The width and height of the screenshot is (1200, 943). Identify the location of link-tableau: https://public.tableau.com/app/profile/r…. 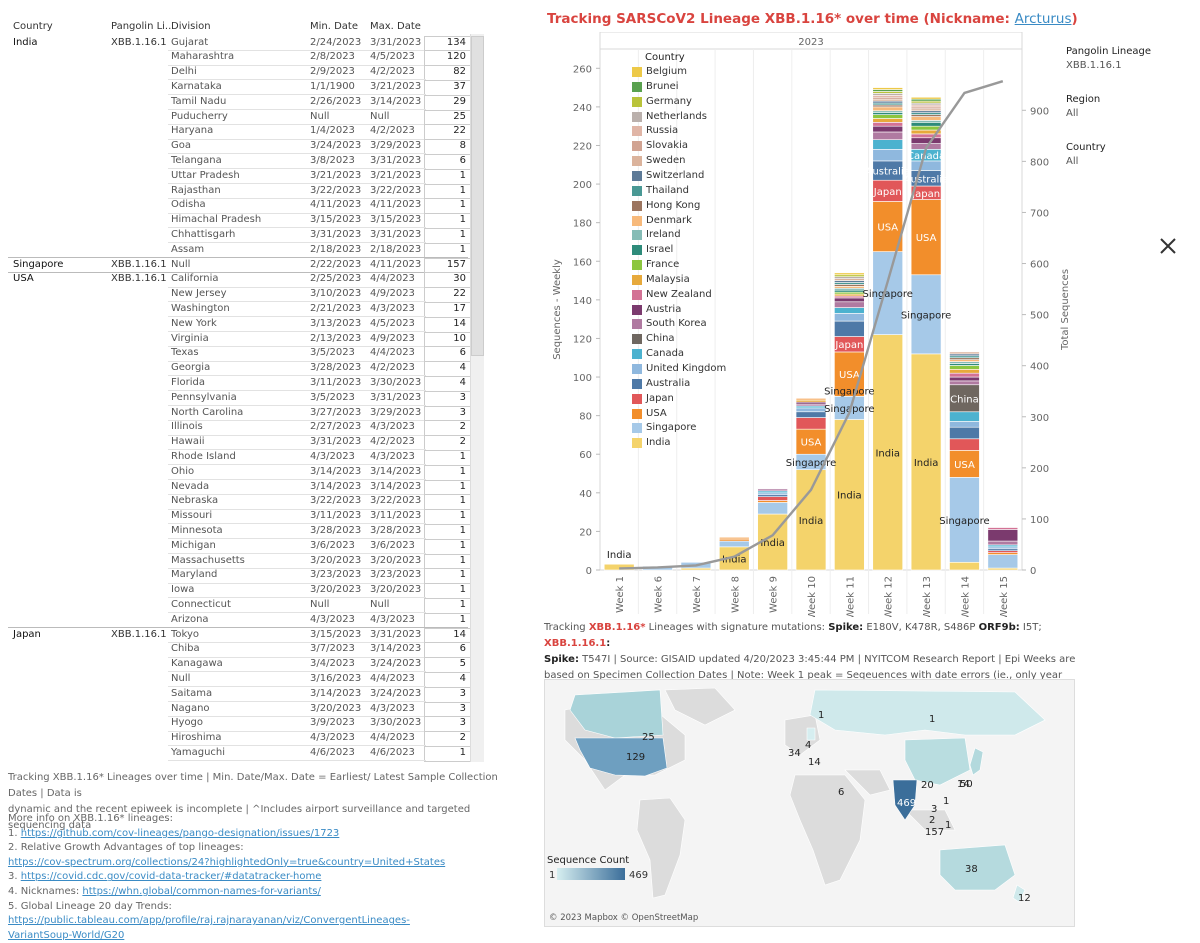
(209, 920).